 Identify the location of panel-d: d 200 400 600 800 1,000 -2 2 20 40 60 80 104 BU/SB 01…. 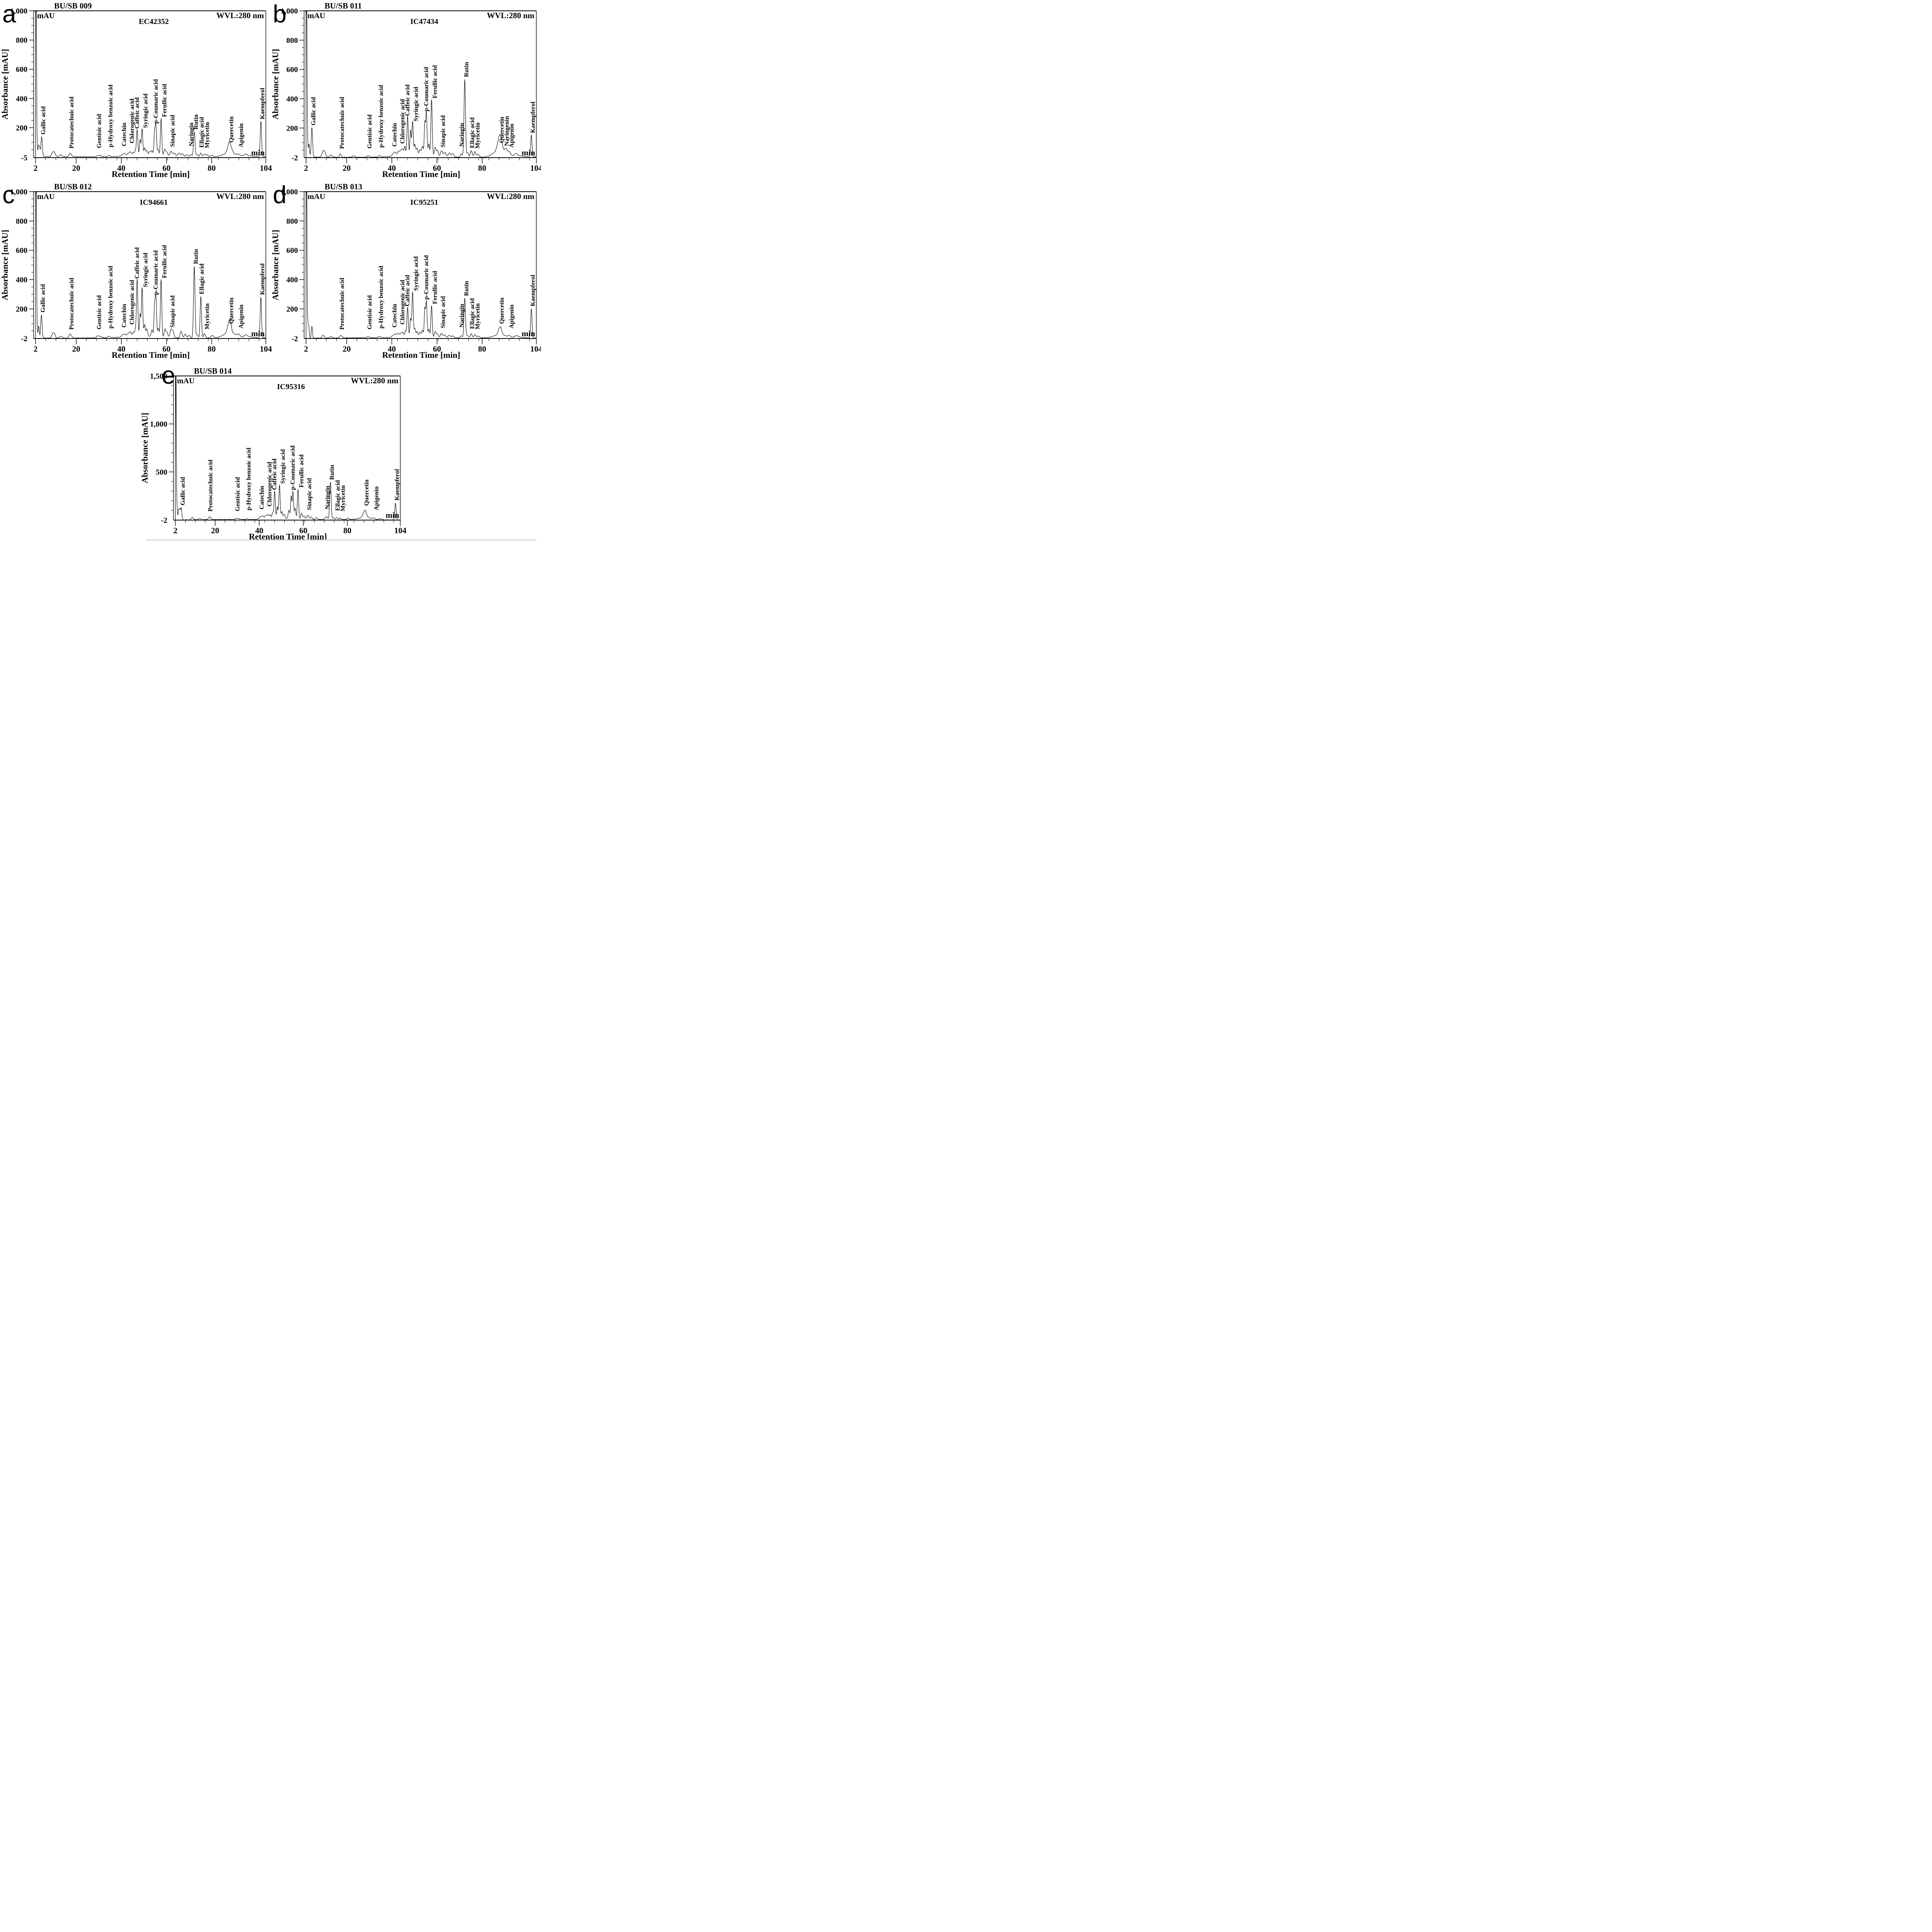
(406, 271).